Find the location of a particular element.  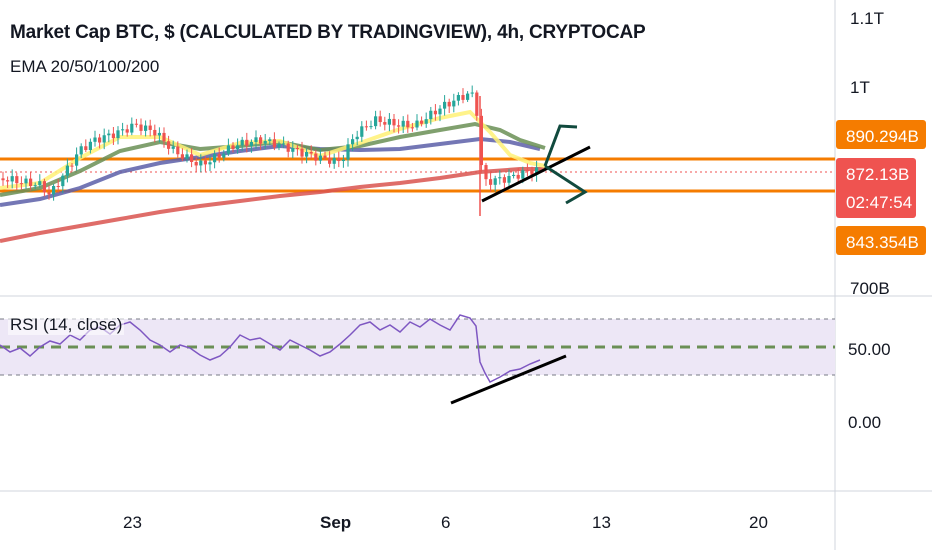

rsi-trendline is located at coordinates (508, 379).